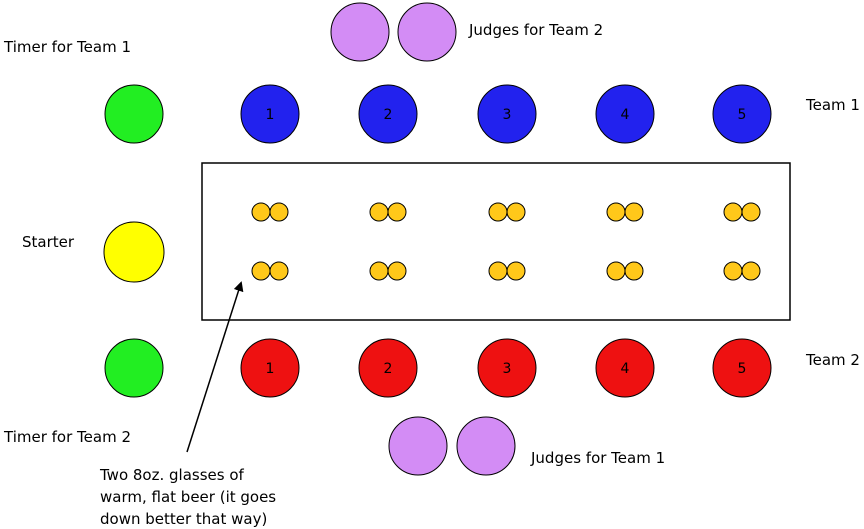 The width and height of the screenshot is (864, 529). I want to click on team2-player-5-number: 5, so click(742, 369).